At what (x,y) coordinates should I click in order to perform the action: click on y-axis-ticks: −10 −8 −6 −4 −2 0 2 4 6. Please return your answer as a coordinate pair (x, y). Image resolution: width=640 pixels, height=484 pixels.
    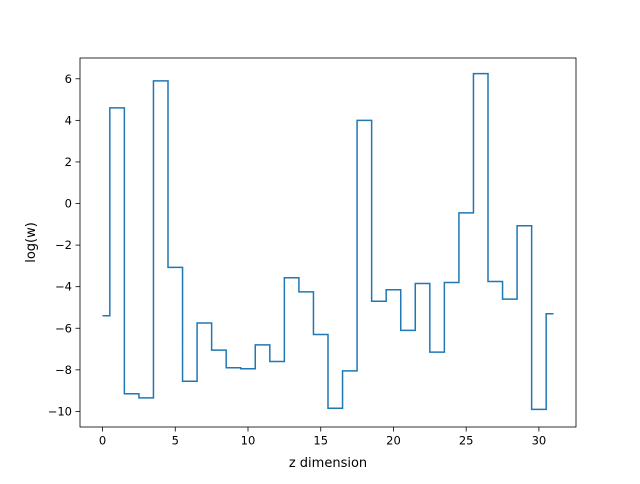
    Looking at the image, I should click on (64, 245).